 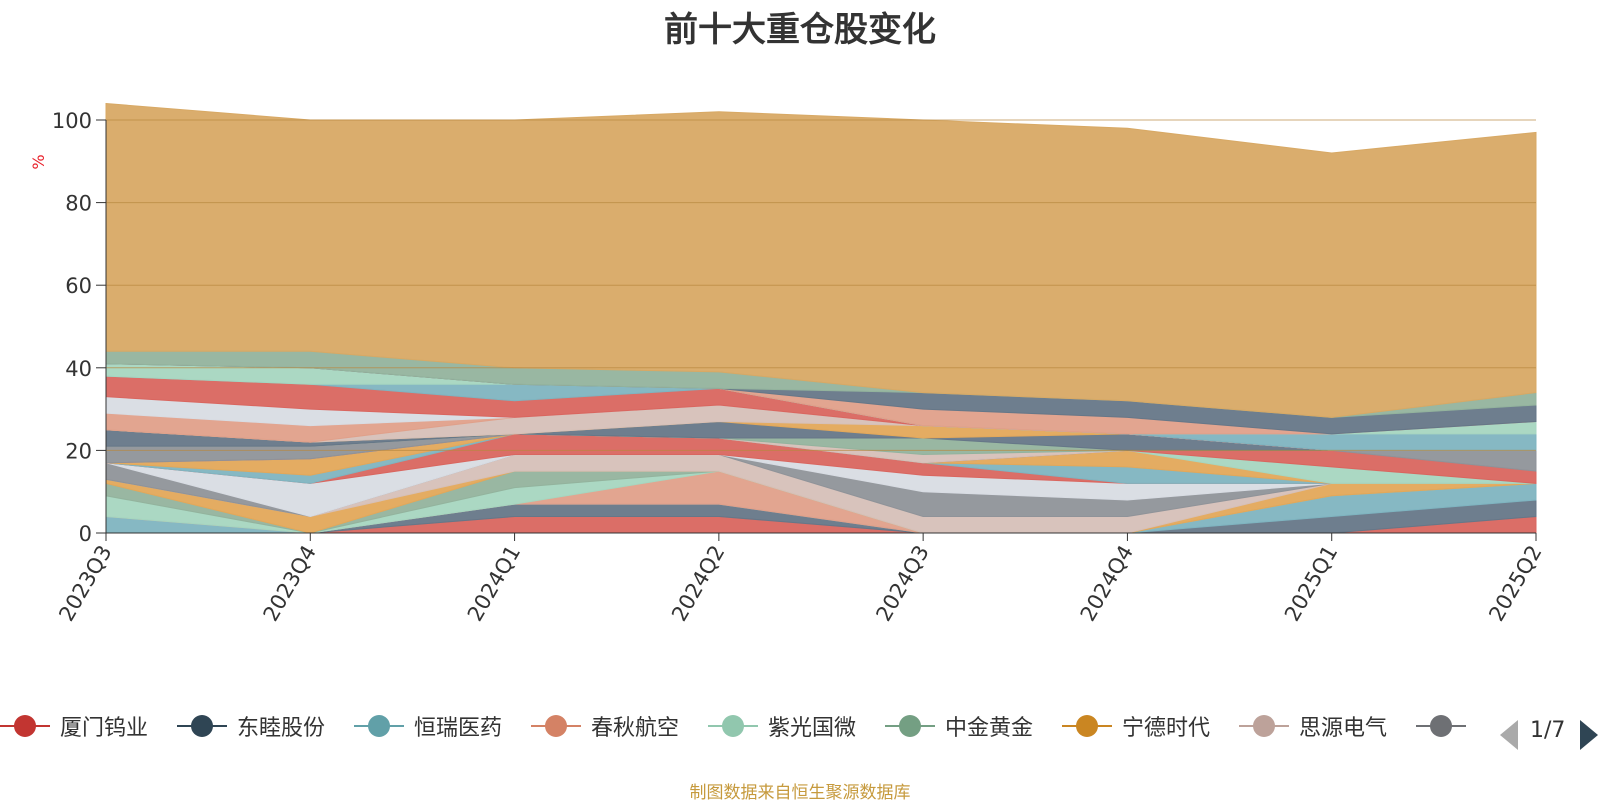 I want to click on legend-pager: 1/7, so click(x=1550, y=736).